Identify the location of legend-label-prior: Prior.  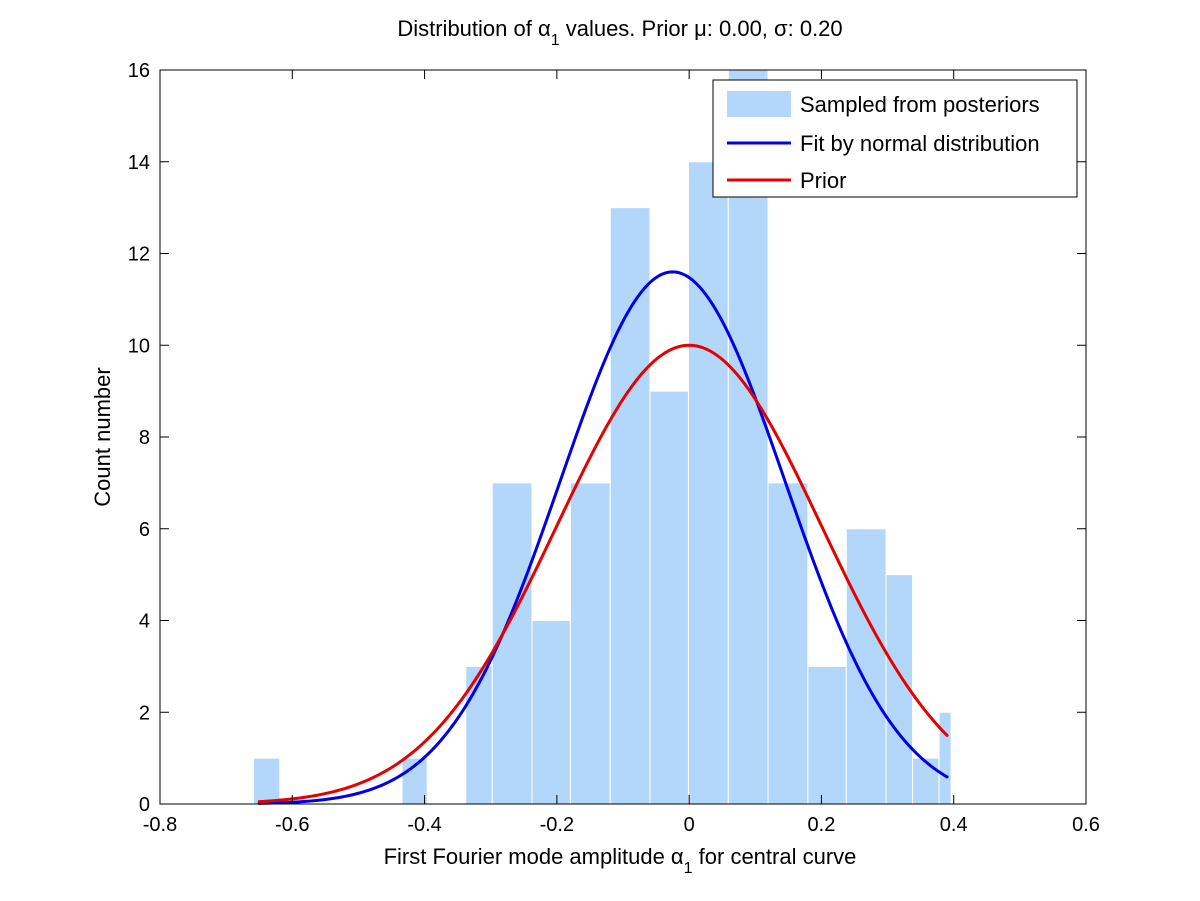
(823, 180).